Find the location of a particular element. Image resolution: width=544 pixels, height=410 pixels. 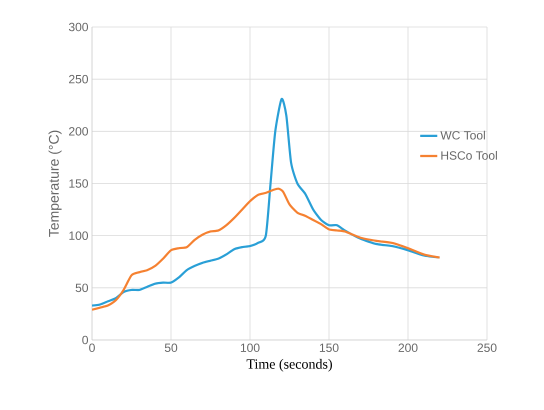

x-axis-title: Time (seconds) is located at coordinates (289, 365).